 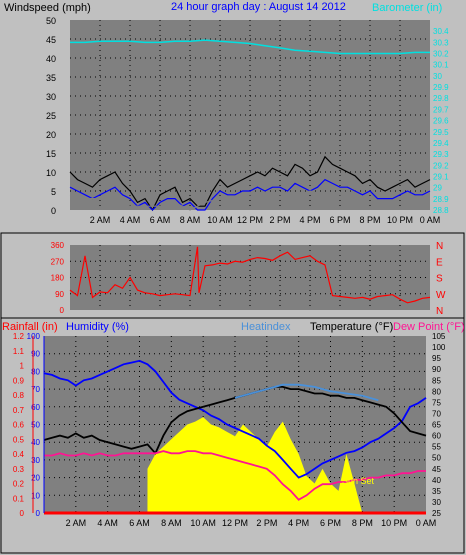 What do you see at coordinates (441, 87) in the screenshot?
I see `barometer-tick-label: 29.9` at bounding box center [441, 87].